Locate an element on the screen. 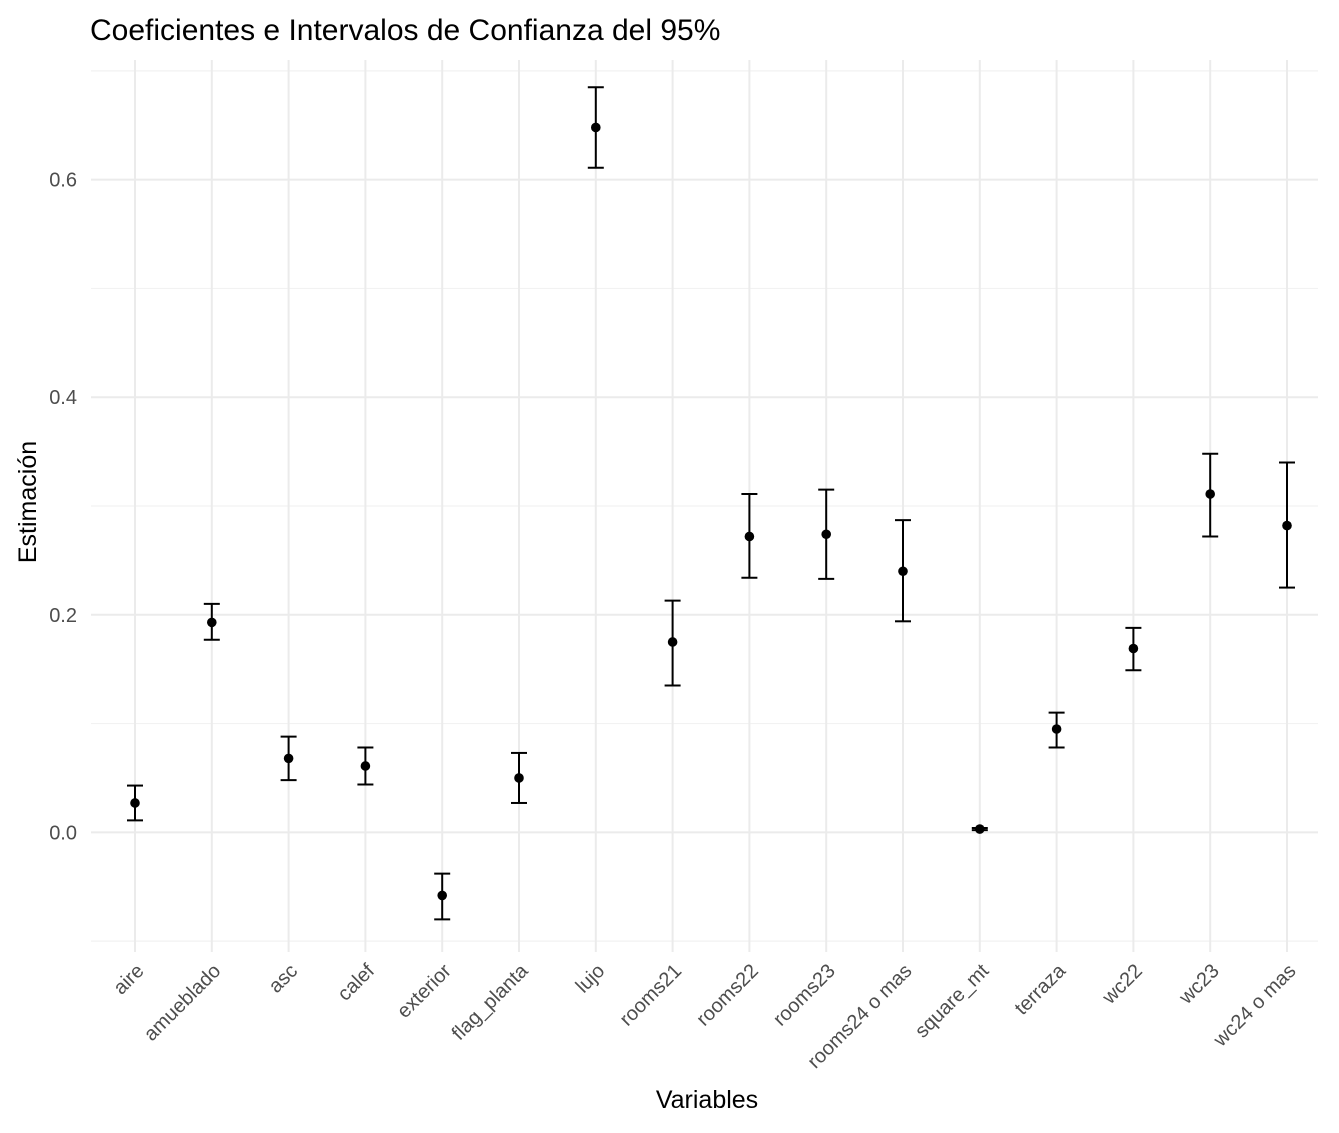  y-tick-label: 0.6 is located at coordinates (63, 181).